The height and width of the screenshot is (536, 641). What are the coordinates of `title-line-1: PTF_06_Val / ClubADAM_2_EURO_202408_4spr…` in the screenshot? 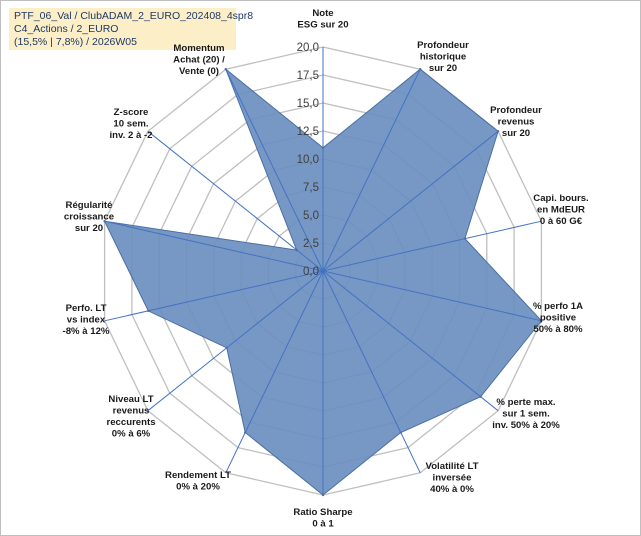 It's located at (134, 16).